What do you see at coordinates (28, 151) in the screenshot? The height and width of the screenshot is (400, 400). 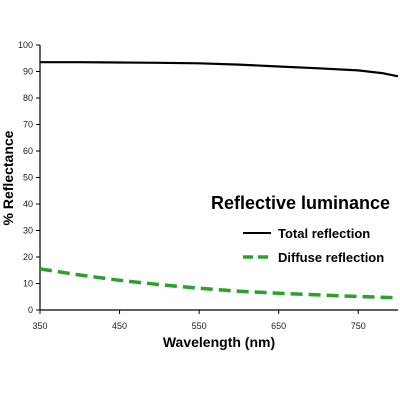 I see `y-tick-label: 60` at bounding box center [28, 151].